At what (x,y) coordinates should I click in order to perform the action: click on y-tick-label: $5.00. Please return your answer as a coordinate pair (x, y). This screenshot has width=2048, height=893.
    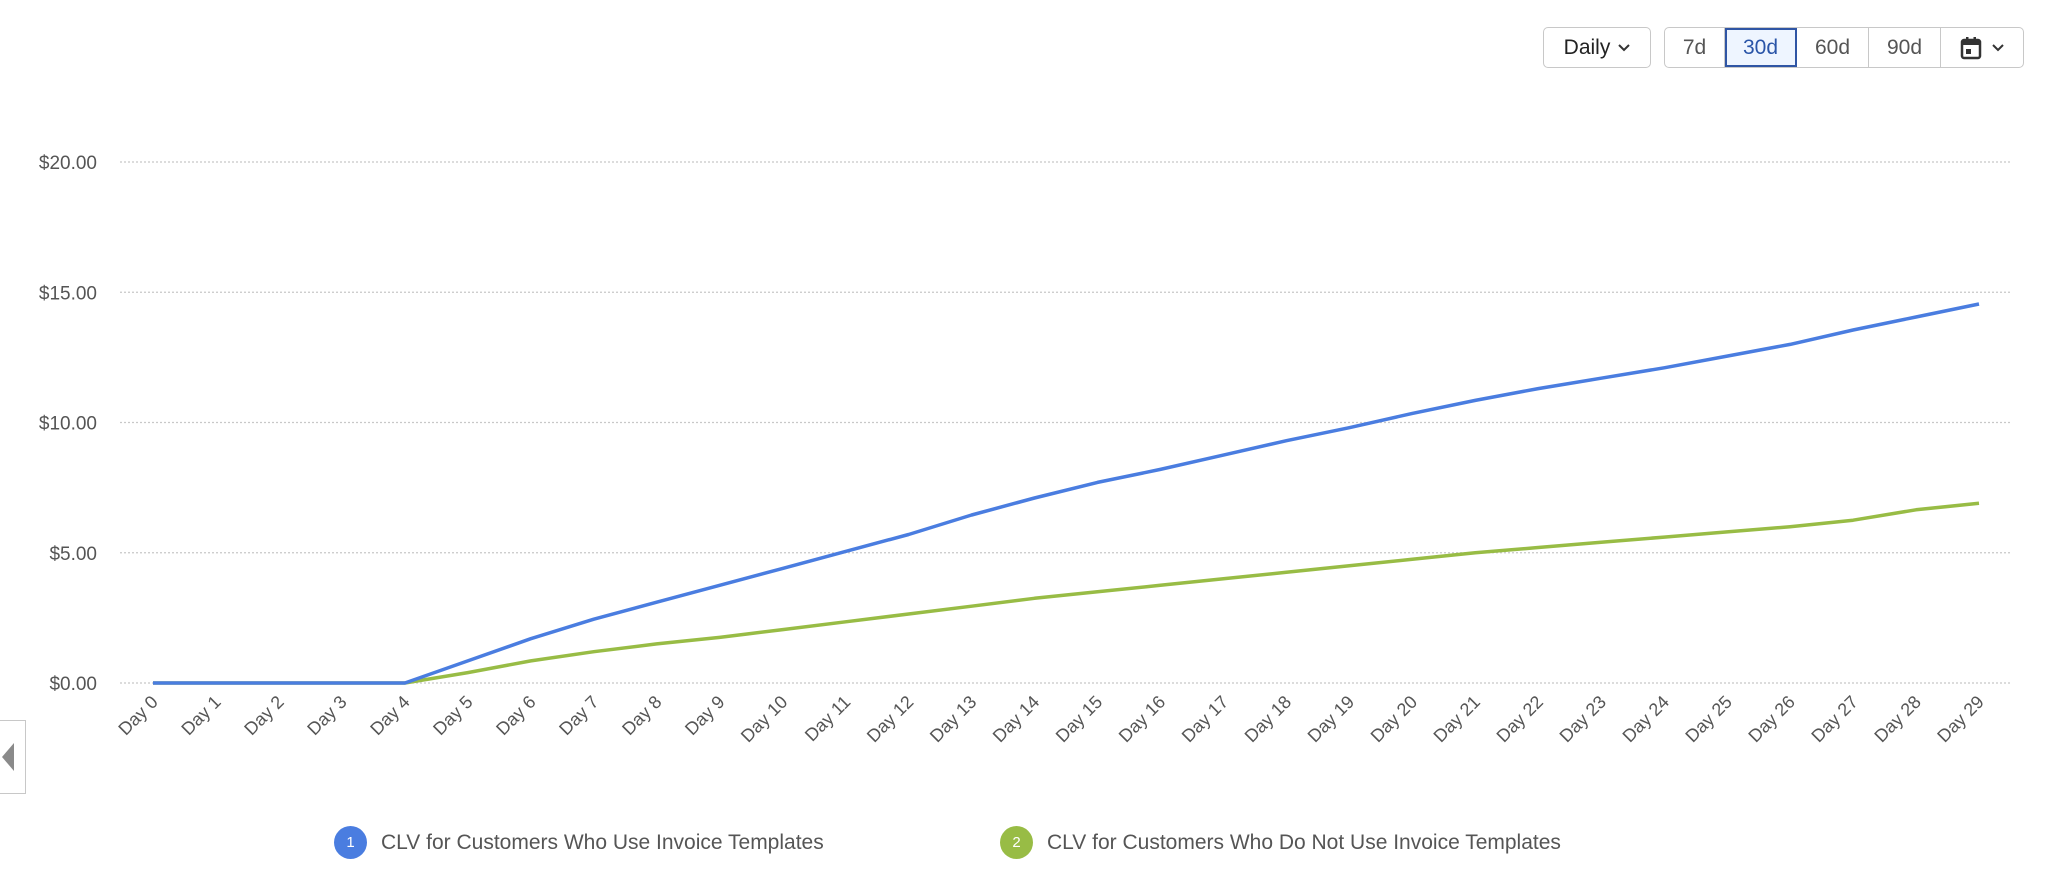
    Looking at the image, I should click on (73, 554).